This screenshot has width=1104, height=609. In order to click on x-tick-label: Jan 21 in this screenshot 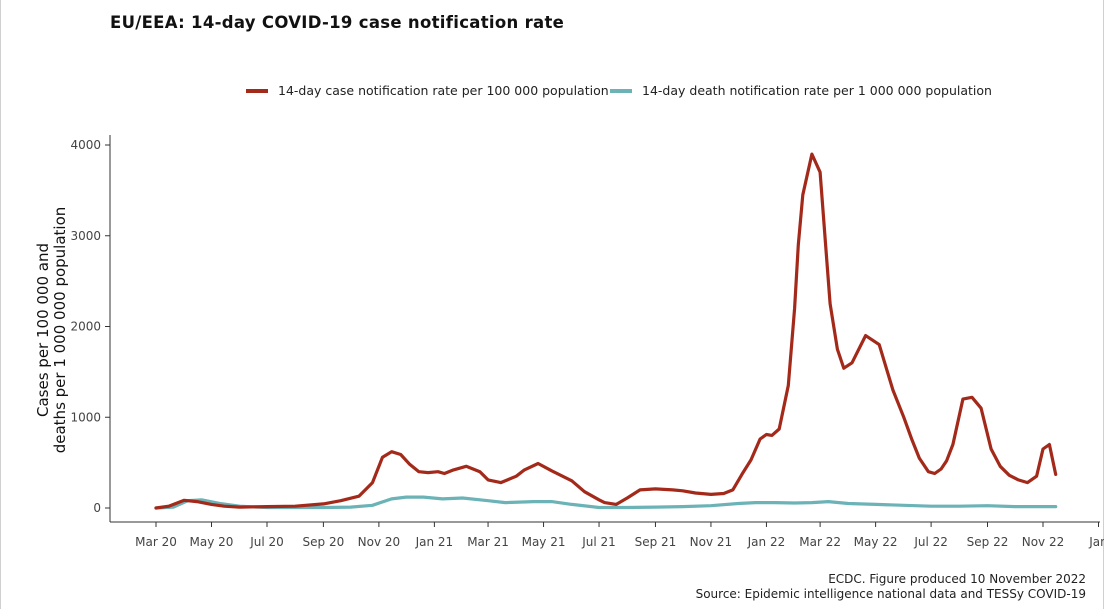, I will do `click(434, 542)`.